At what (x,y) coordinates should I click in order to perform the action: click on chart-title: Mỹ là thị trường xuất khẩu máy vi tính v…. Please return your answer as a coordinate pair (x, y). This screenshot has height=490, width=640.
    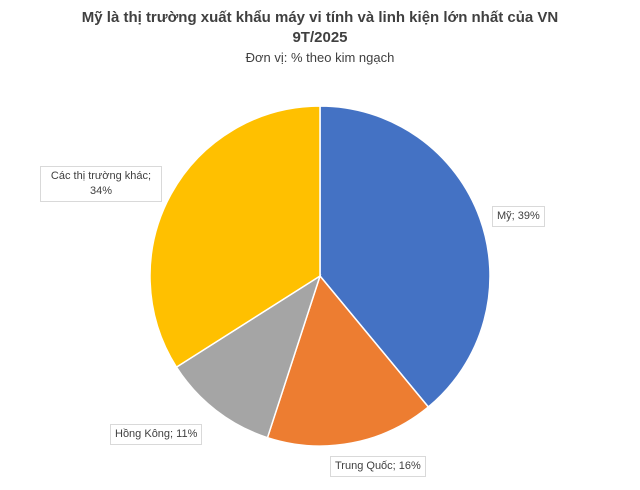
    Looking at the image, I should click on (320, 27).